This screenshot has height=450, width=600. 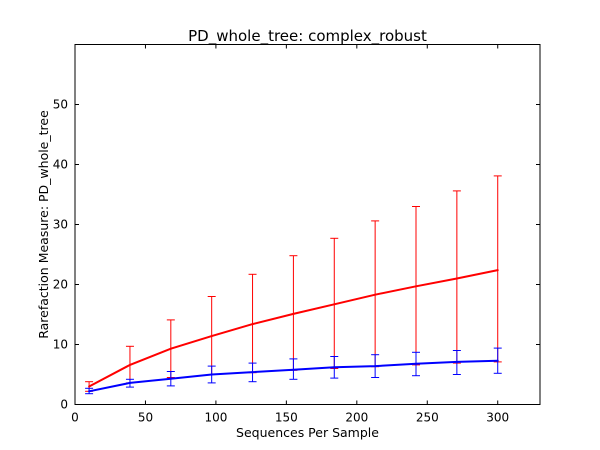 I want to click on x-tick-label: 100, so click(x=215, y=418).